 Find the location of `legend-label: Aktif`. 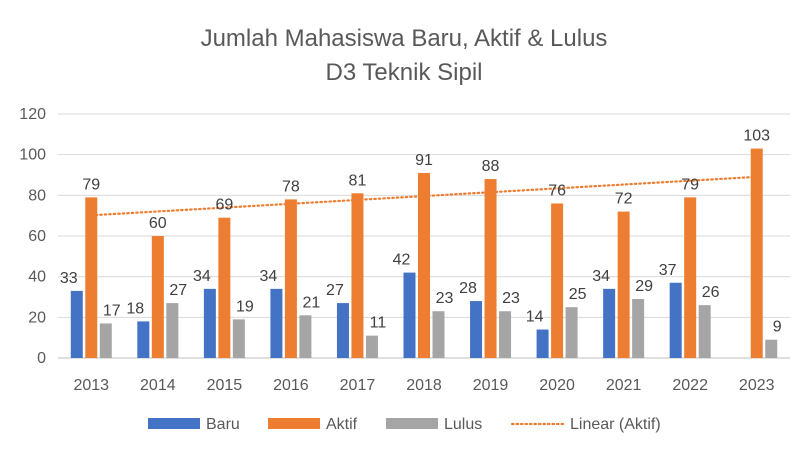

legend-label: Aktif is located at coordinates (342, 424).